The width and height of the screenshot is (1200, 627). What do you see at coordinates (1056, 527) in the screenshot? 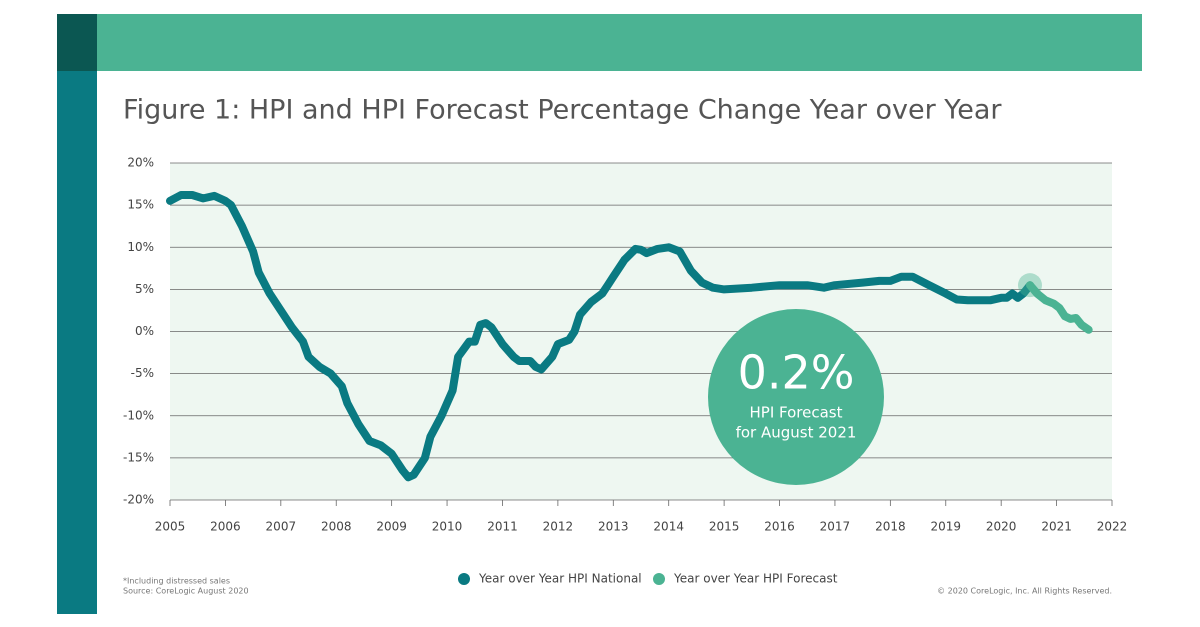
I see `x-tick-label: 2021` at bounding box center [1056, 527].